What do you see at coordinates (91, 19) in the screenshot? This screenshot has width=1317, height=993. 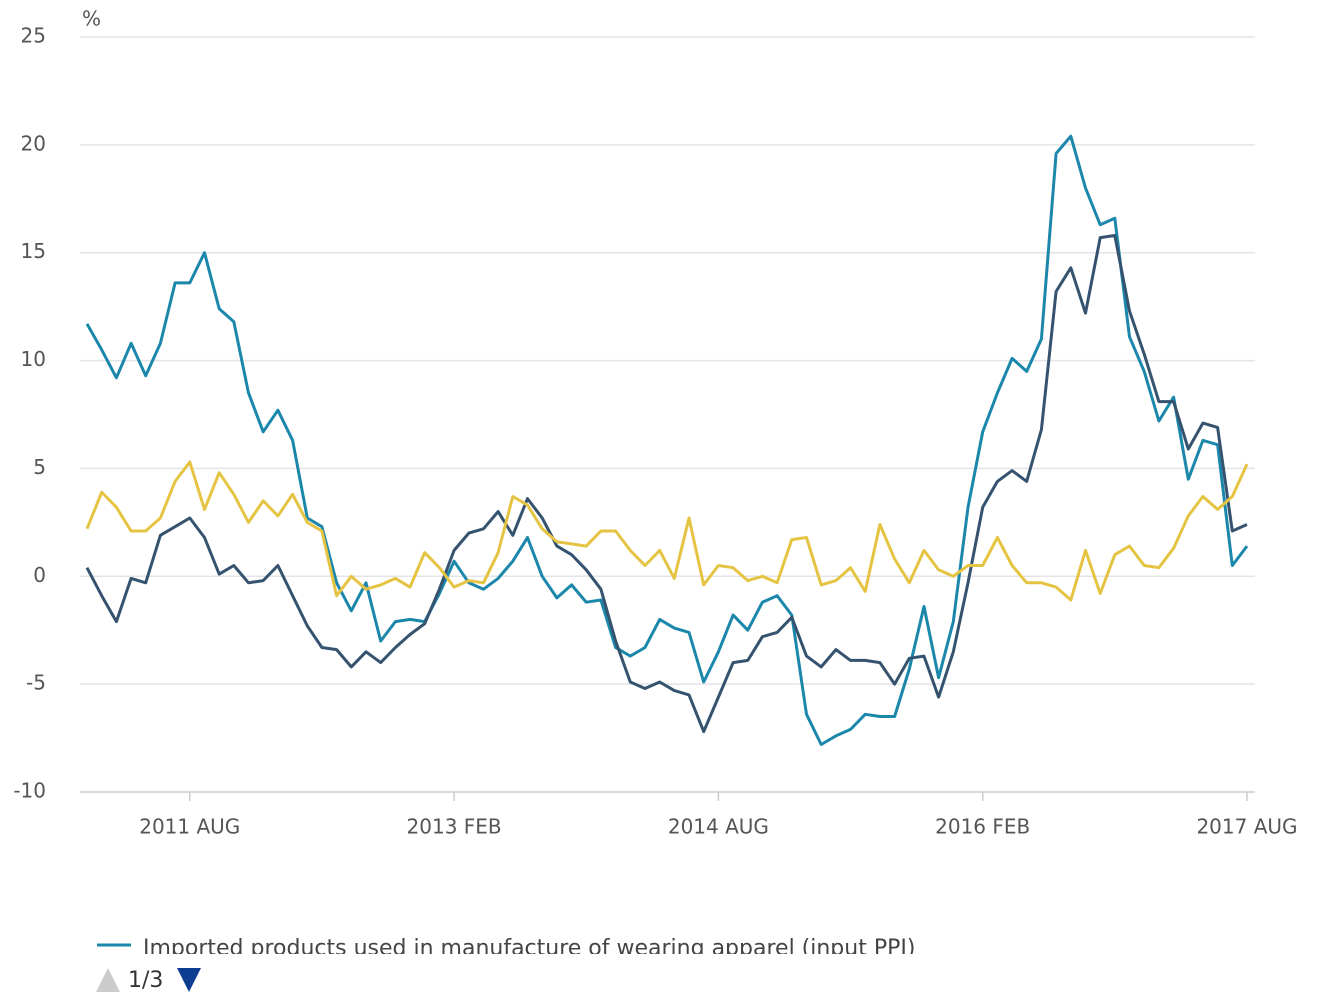 I see `y-unit: %` at bounding box center [91, 19].